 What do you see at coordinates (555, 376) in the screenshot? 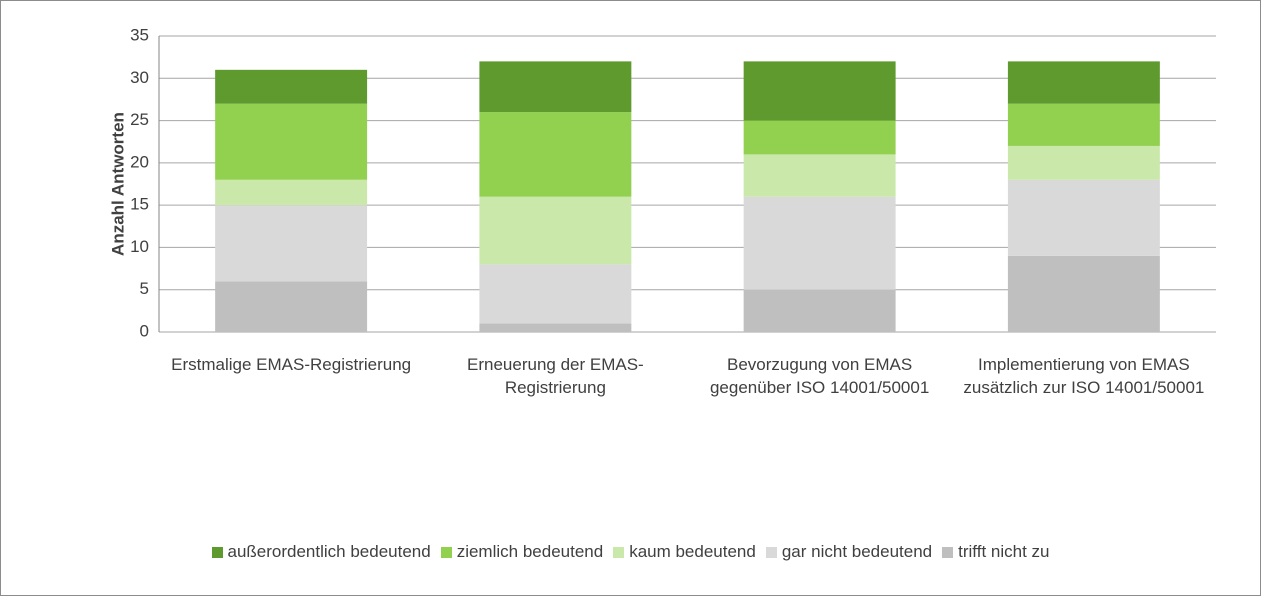
I see `x-tick-label: Erneuerung der EMAS-Registrierung` at bounding box center [555, 376].